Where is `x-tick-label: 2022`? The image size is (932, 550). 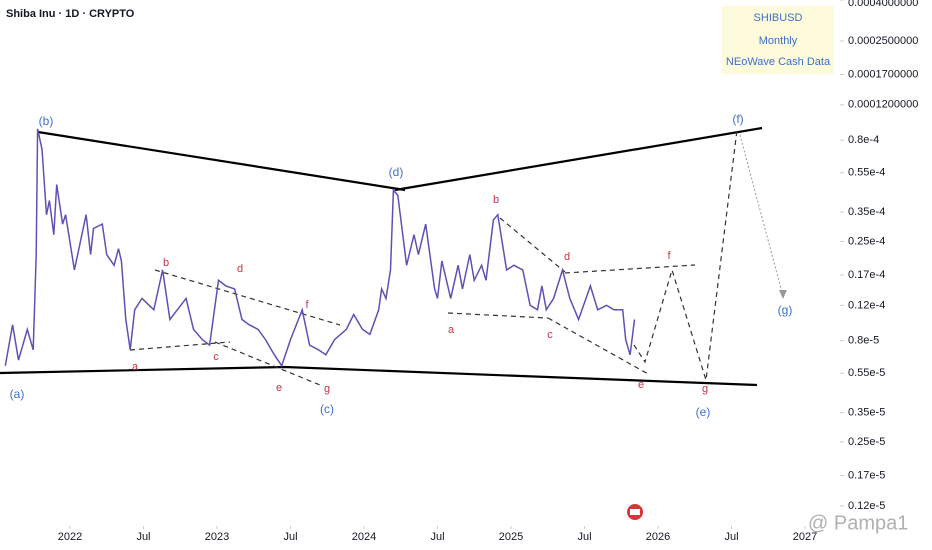
x-tick-label: 2022 is located at coordinates (70, 537).